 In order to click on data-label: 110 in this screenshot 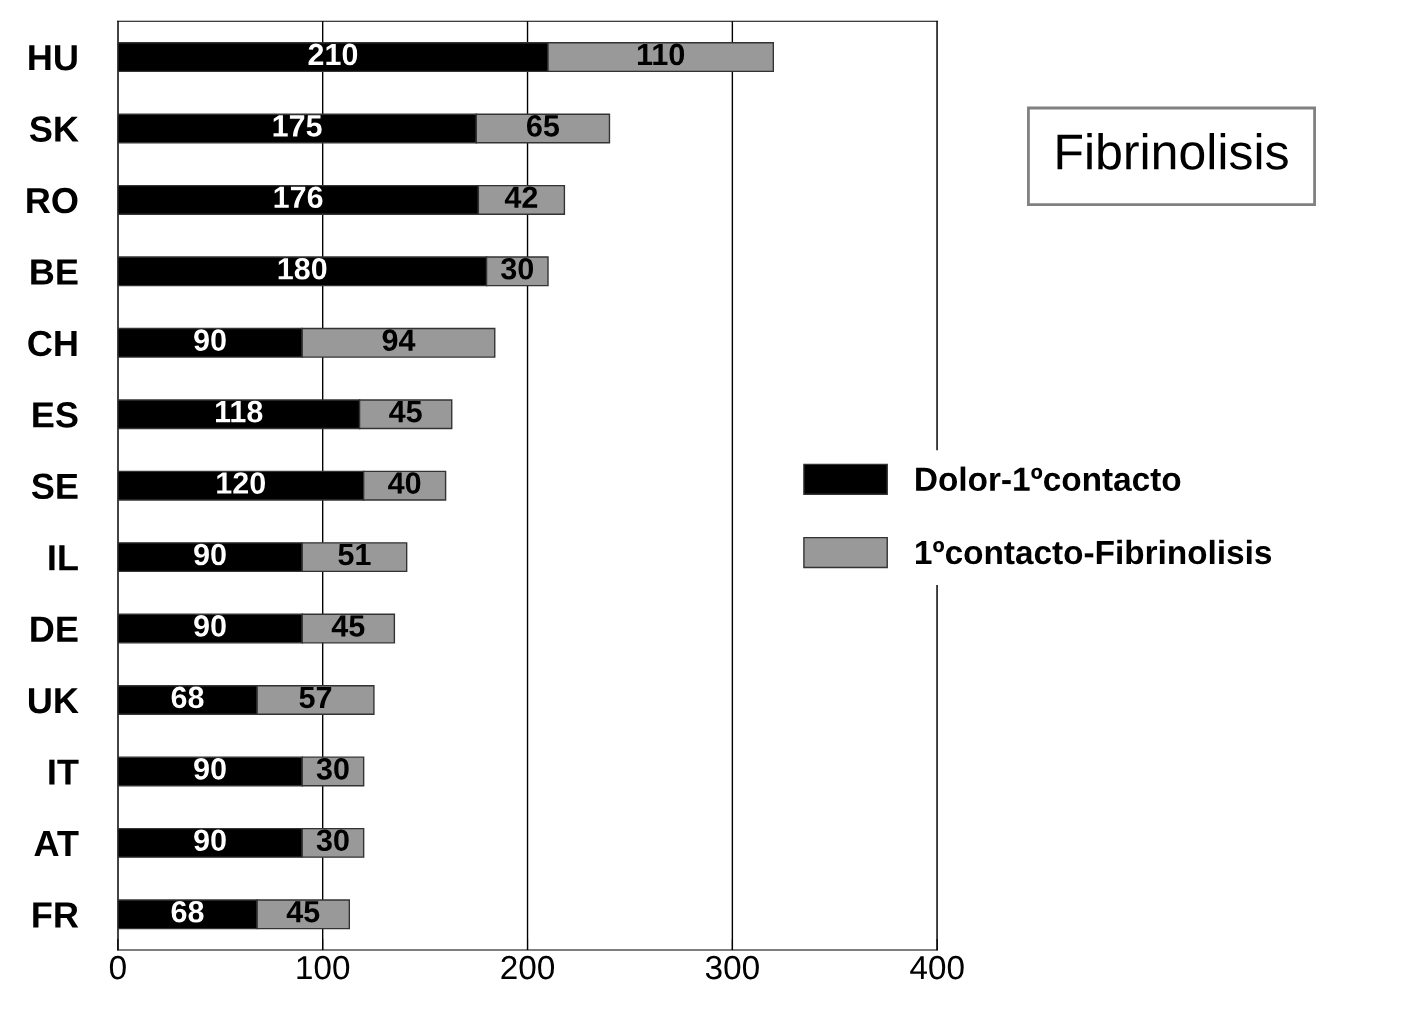, I will do `click(661, 54)`.